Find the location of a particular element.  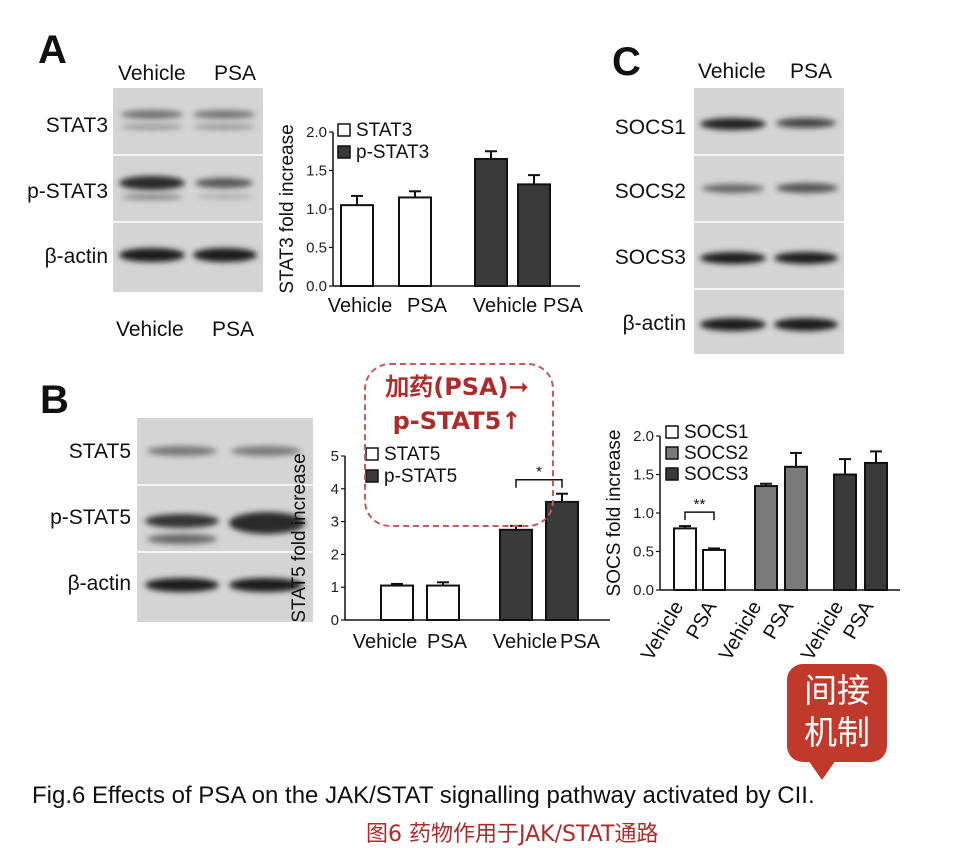

bubble-line1: 间接 is located at coordinates (837, 690).